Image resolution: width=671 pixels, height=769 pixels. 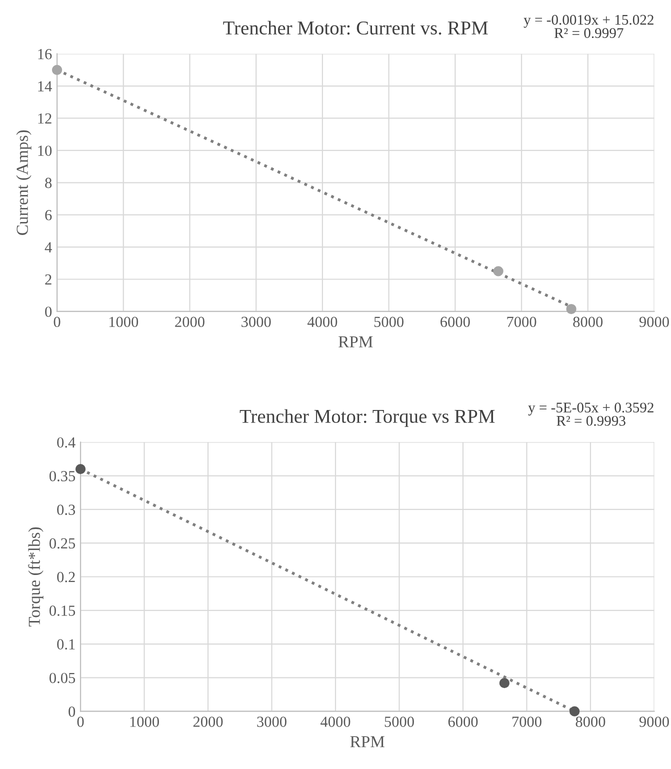 What do you see at coordinates (24, 182) in the screenshot?
I see `y-axis-title: Current (Amps)` at bounding box center [24, 182].